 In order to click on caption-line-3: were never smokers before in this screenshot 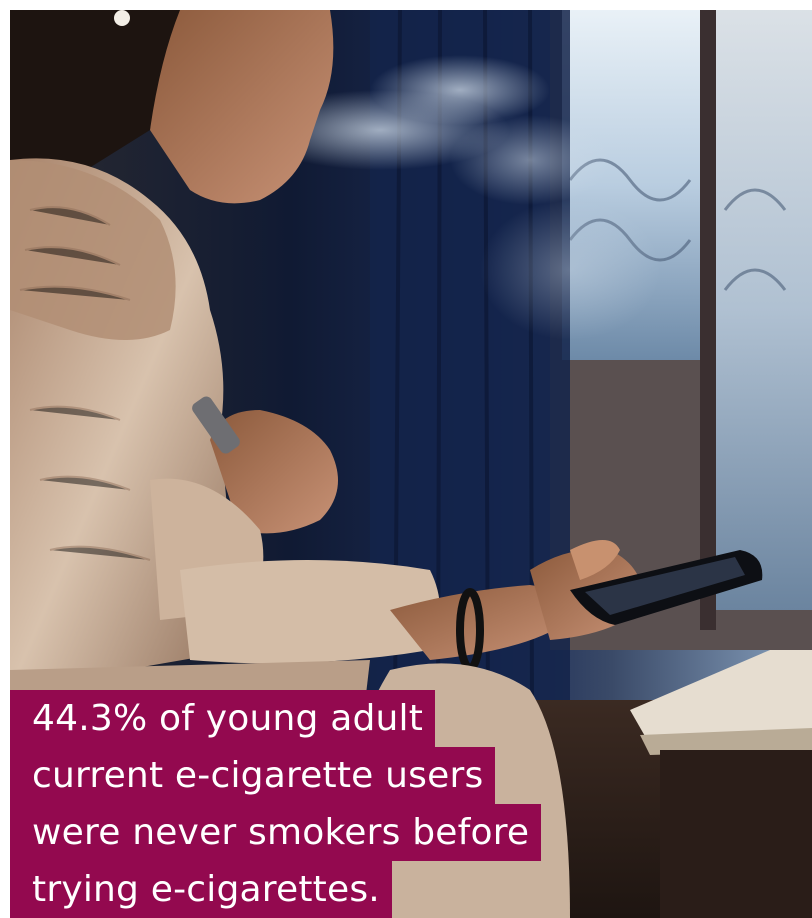, I will do `click(411, 832)`.